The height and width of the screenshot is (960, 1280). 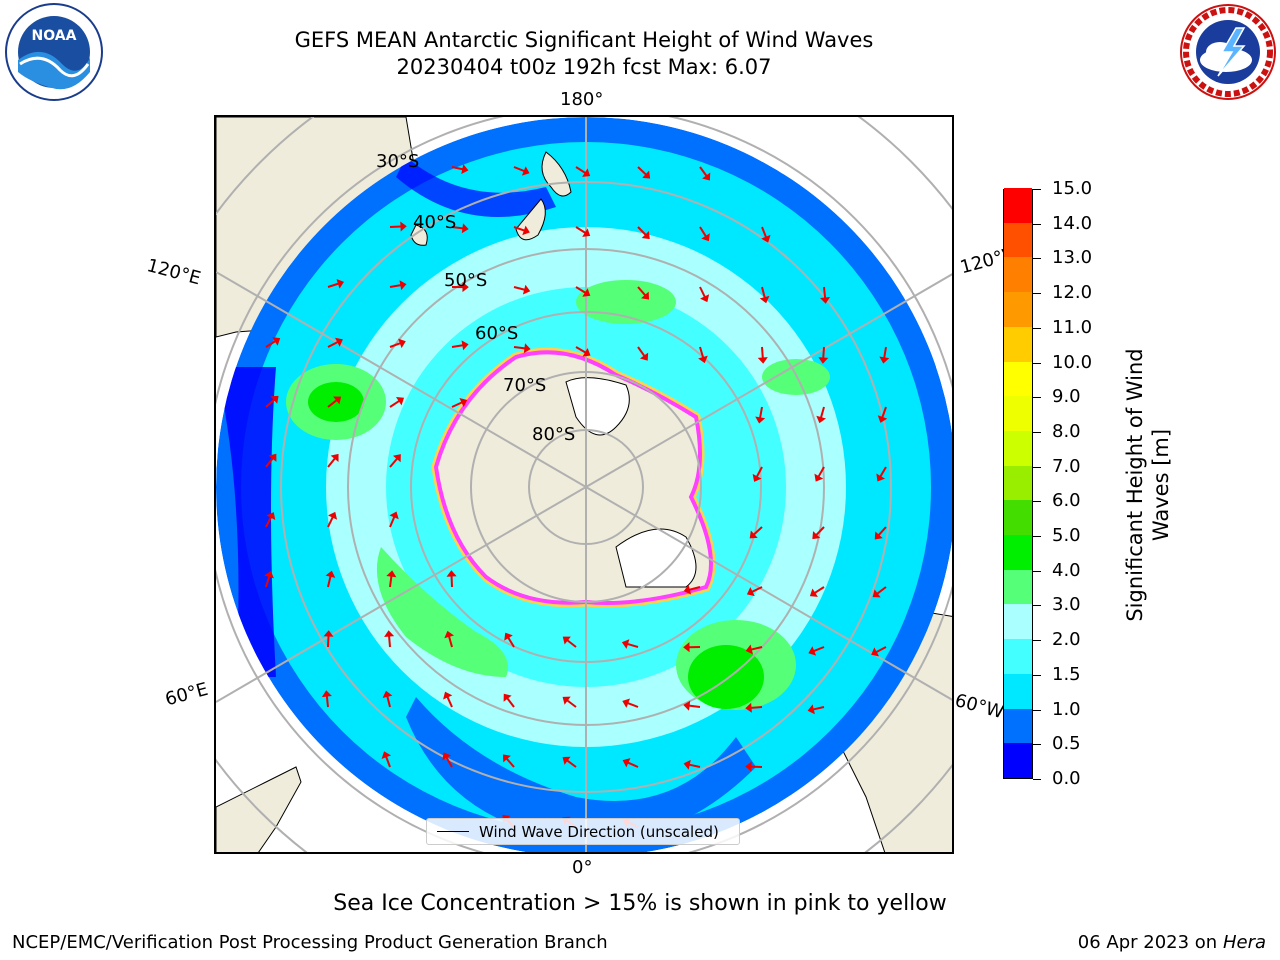 I want to click on colorbar-tick-label: 15.0, so click(x=1072, y=188).